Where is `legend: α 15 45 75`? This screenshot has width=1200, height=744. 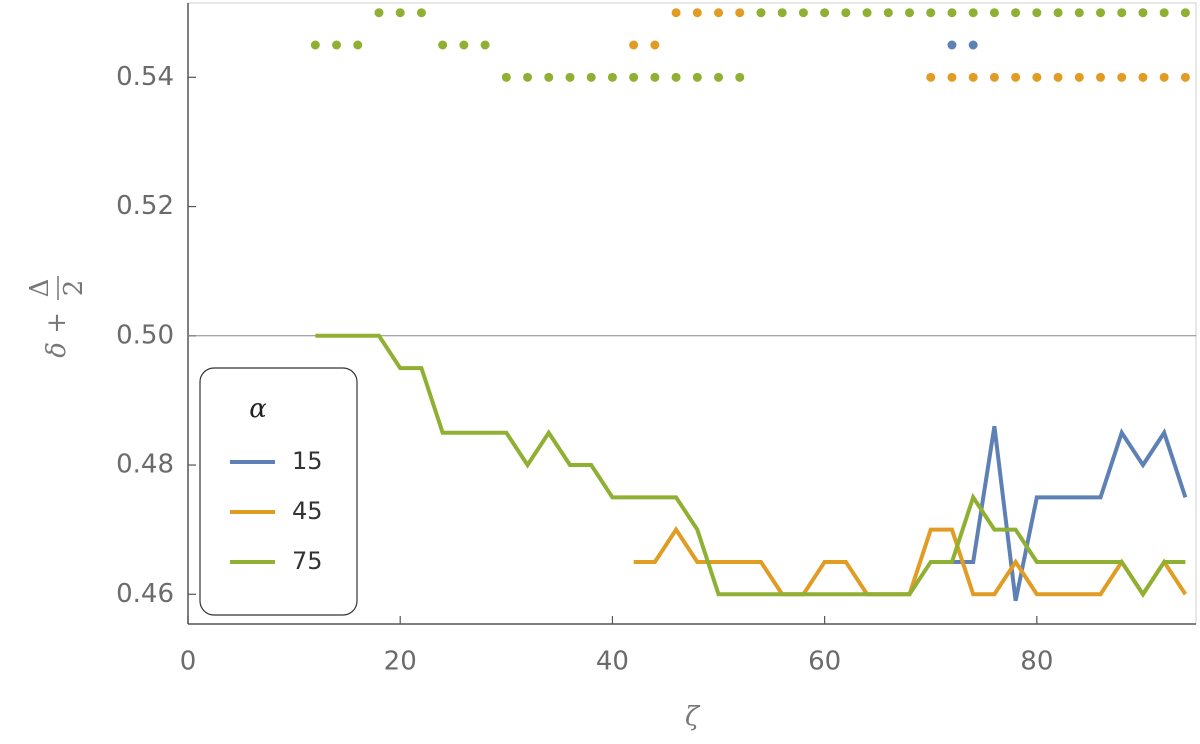
legend: α 15 45 75 is located at coordinates (278, 491).